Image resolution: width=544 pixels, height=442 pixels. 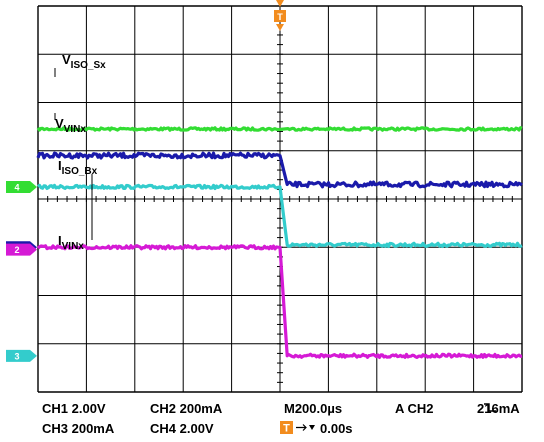 I want to click on trace-label: VISO_Sx, so click(x=84, y=61).